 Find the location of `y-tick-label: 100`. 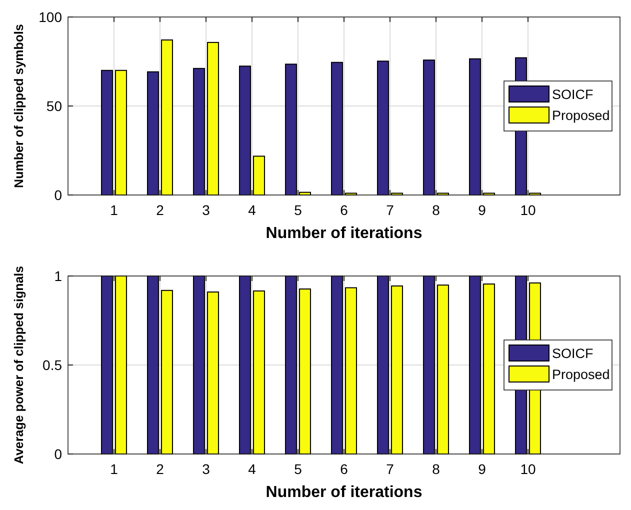

y-tick-label: 100 is located at coordinates (50, 17).